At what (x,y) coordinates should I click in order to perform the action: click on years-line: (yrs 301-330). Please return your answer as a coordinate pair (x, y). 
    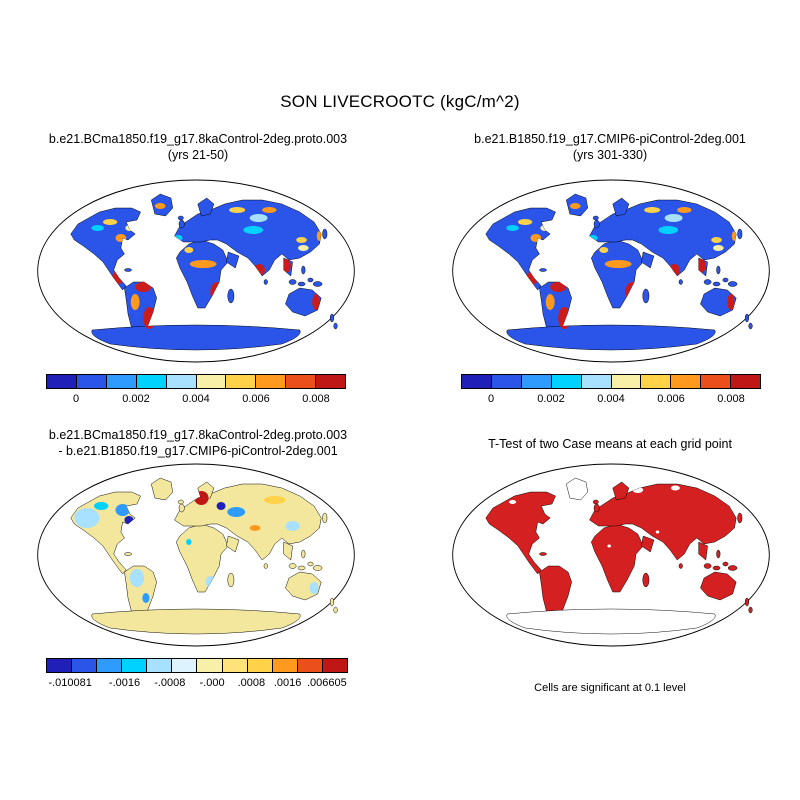
    Looking at the image, I should click on (610, 155).